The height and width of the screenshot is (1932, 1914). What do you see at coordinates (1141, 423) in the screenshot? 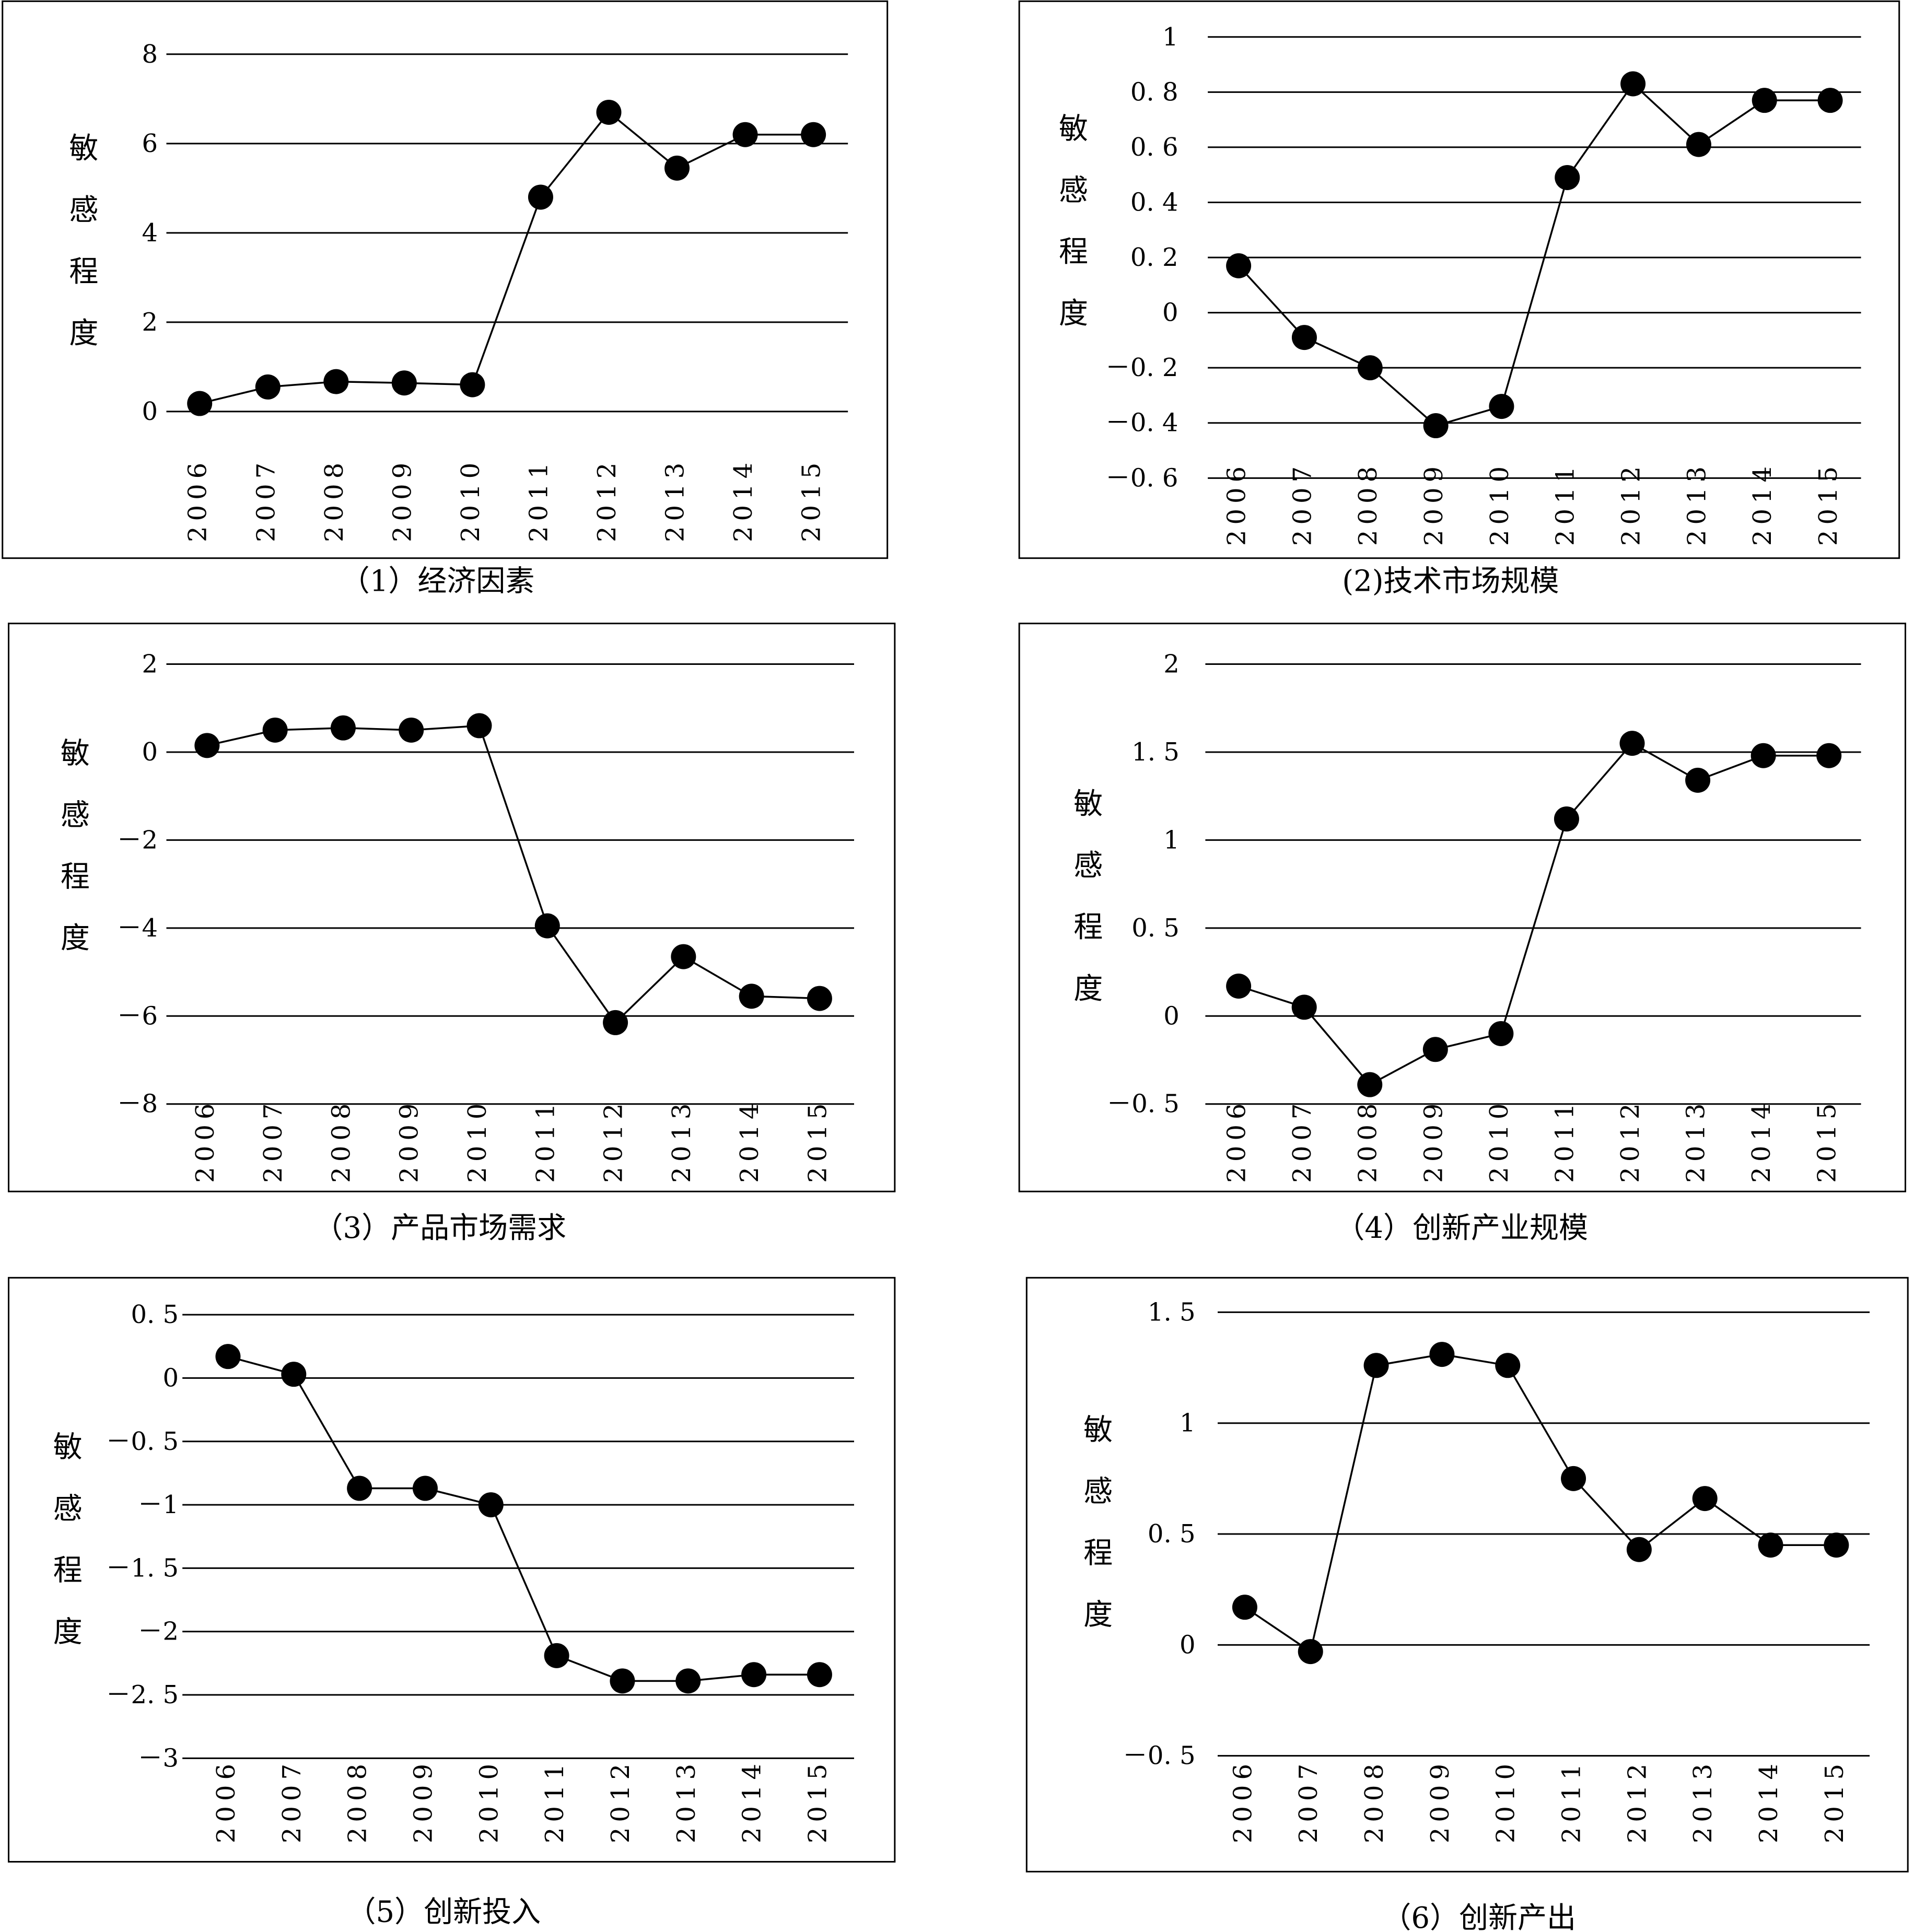
I see `y-tick-label: －0. 4` at bounding box center [1141, 423].